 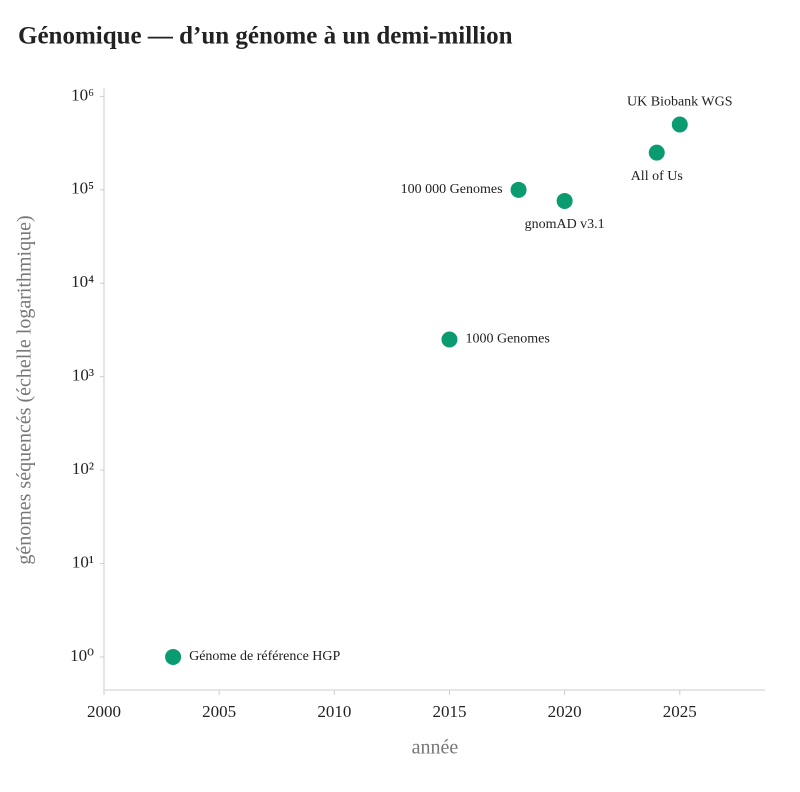 I want to click on y-tick-label: 10¹, so click(x=83, y=561).